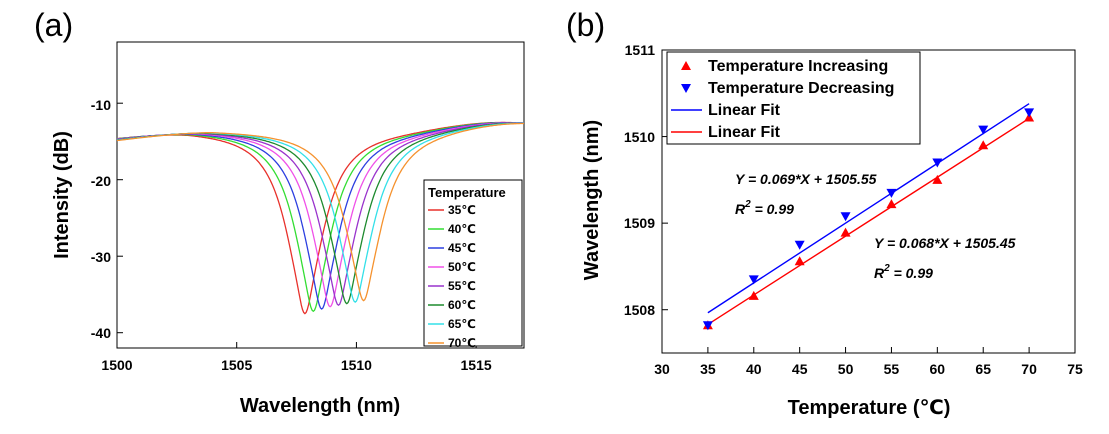  Describe the element at coordinates (462, 324) in the screenshot. I see `panel-a-legend-entry: 65℃` at that location.